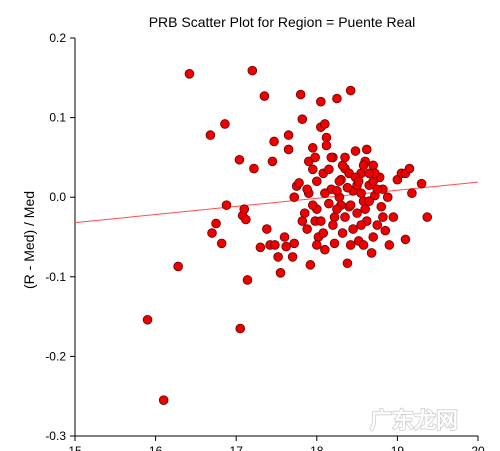 Image resolution: width=500 pixels, height=451 pixels. What do you see at coordinates (478, 447) in the screenshot?
I see `x-tick-label: 20` at bounding box center [478, 447].